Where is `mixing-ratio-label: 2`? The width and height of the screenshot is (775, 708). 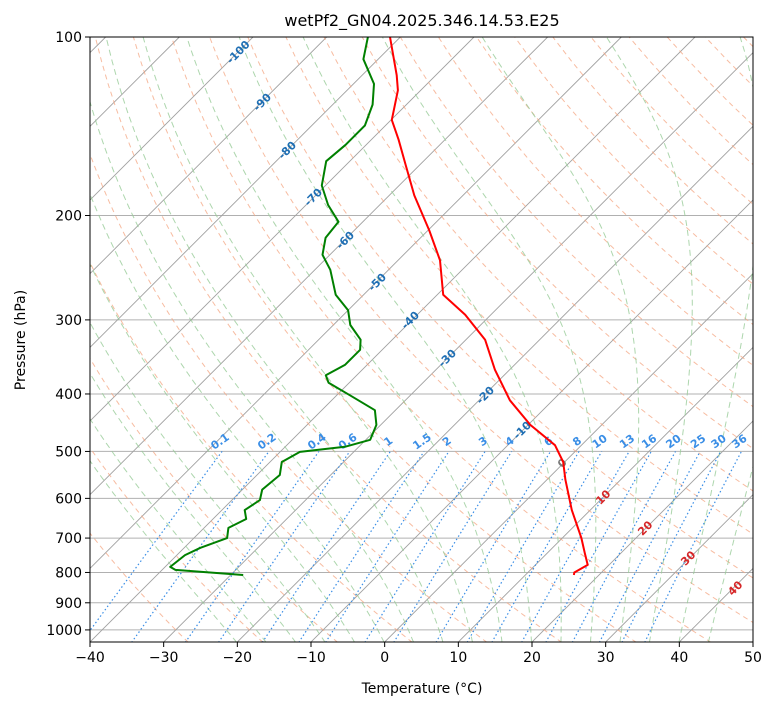
mixing-ratio-label: 2 is located at coordinates (447, 441).